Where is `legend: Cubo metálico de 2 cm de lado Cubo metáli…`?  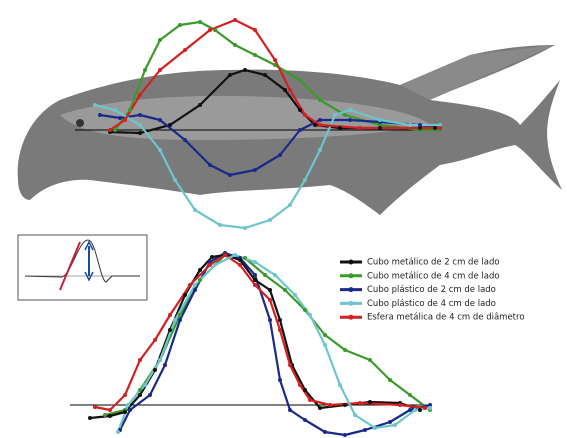 legend: Cubo metálico de 2 cm de lado Cubo metáli… is located at coordinates (432, 290).